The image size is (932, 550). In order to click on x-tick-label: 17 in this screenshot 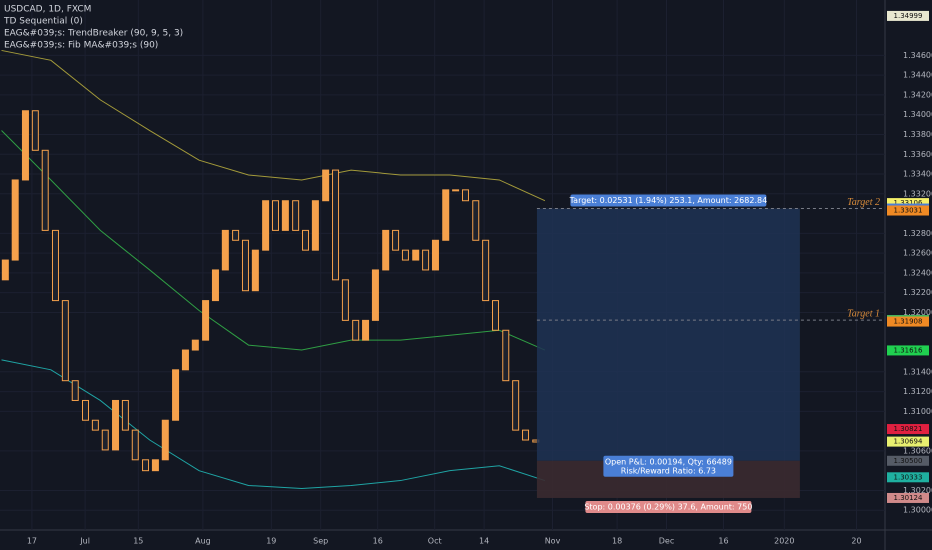, I will do `click(32, 541)`.